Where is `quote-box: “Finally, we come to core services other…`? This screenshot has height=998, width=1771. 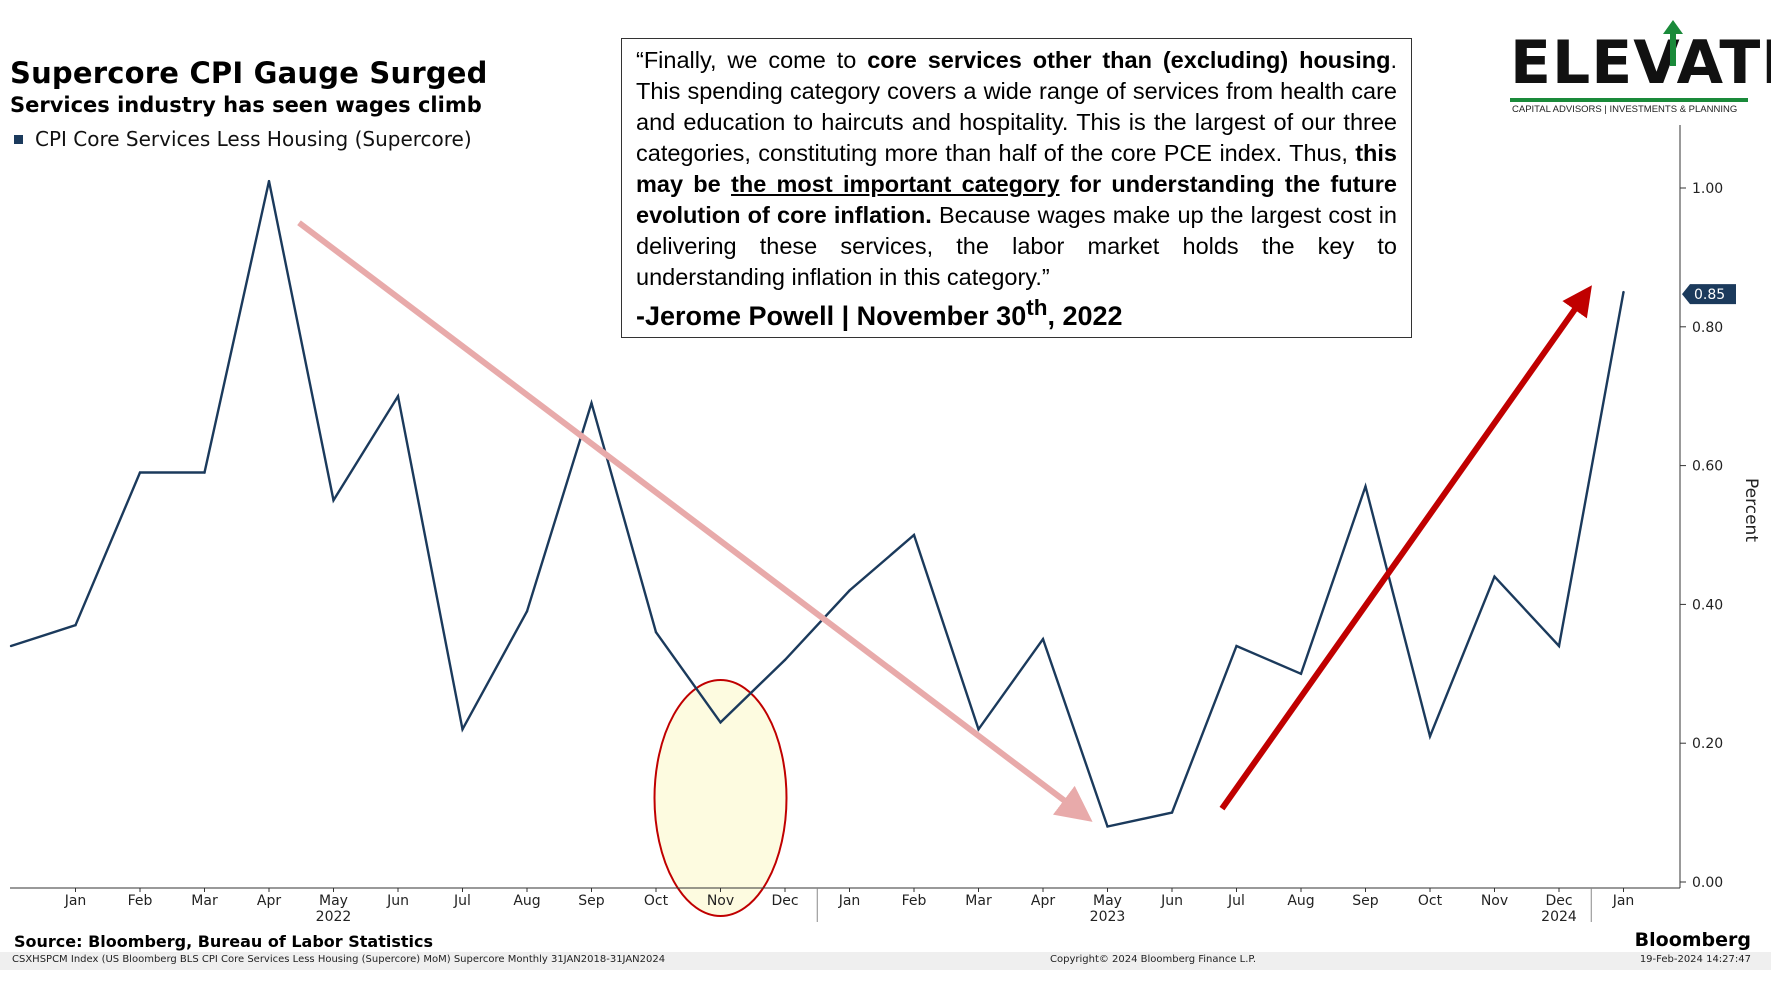
quote-box: “Finally, we come to core services other… is located at coordinates (1016, 188).